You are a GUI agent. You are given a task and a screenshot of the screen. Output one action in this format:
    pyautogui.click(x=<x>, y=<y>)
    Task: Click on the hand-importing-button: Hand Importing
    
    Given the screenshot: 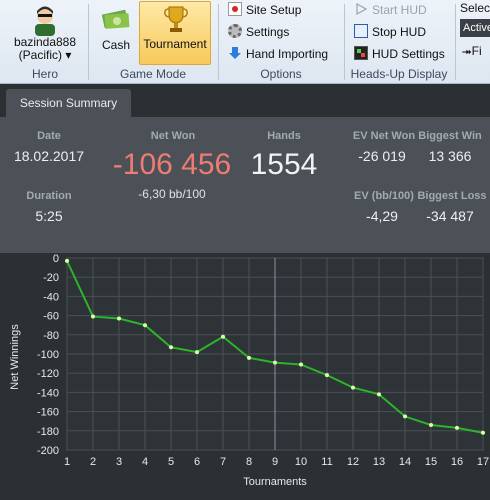 What is the action you would take?
    pyautogui.click(x=278, y=54)
    